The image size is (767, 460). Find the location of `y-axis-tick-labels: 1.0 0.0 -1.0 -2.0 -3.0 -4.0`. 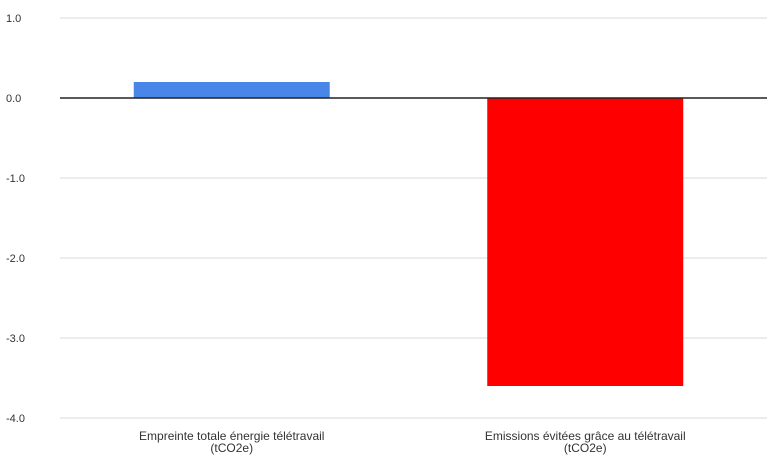

y-axis-tick-labels: 1.0 0.0 -1.0 -2.0 -3.0 -4.0 is located at coordinates (15, 219).